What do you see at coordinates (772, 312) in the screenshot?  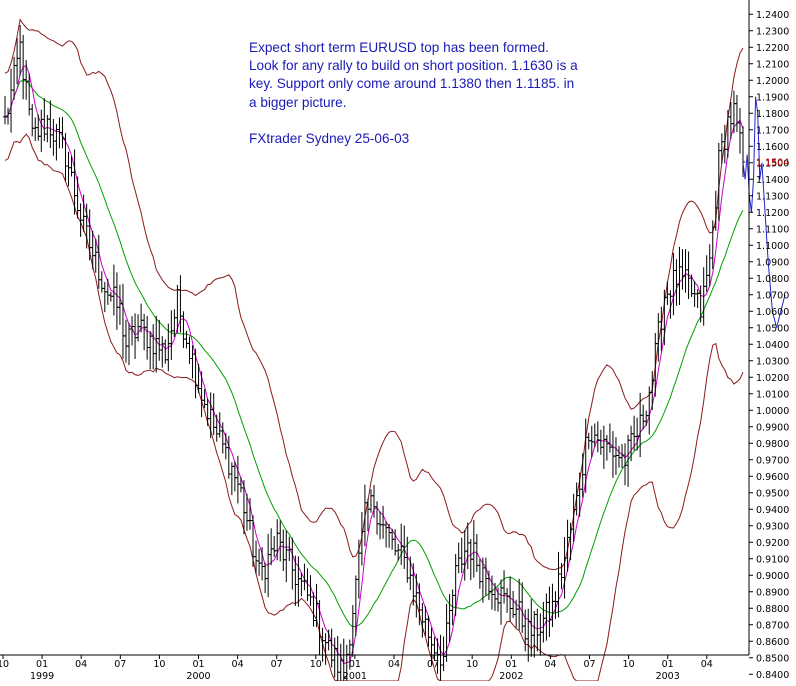 I see `y-tick-label: 1.0600` at bounding box center [772, 312].